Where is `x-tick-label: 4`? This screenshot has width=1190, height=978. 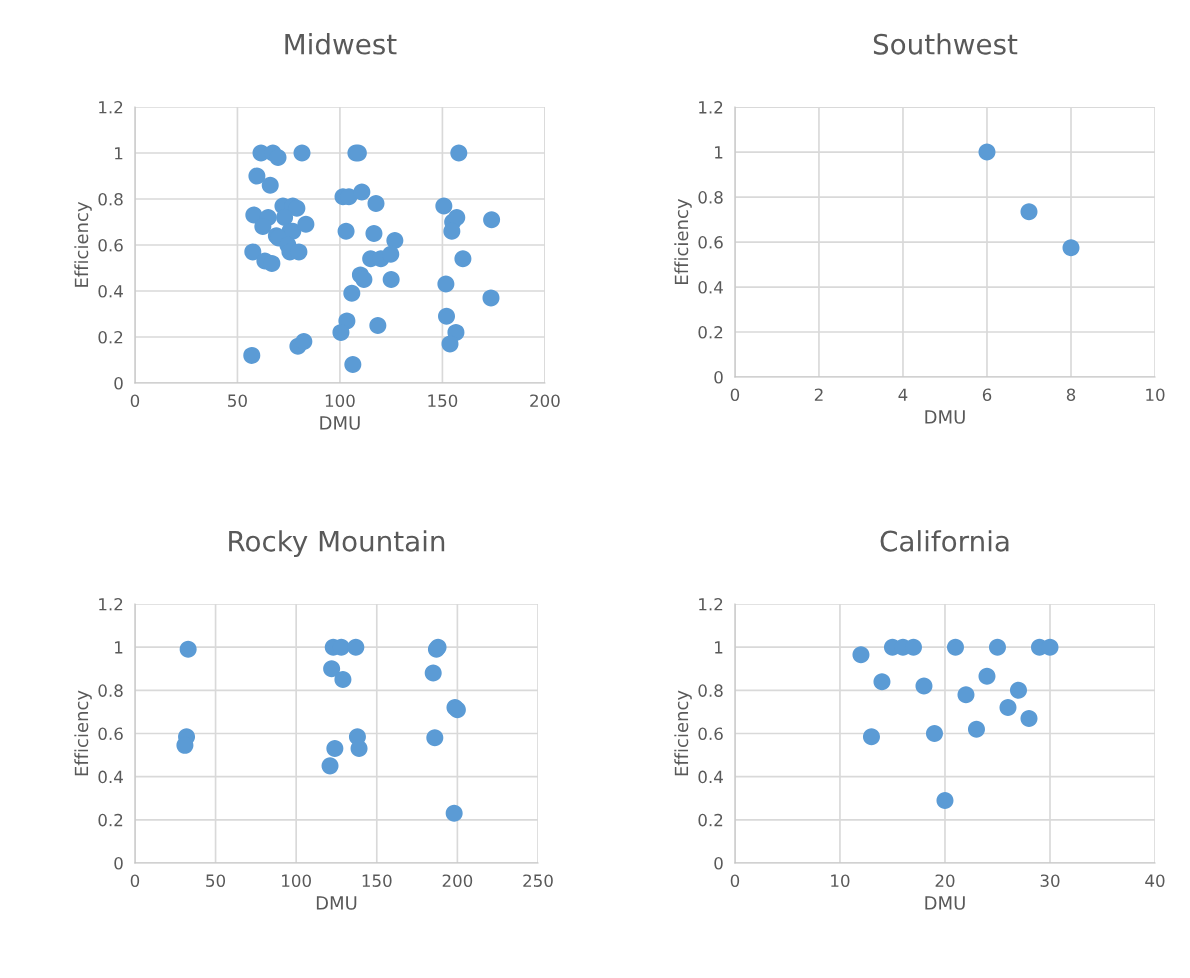 x-tick-label: 4 is located at coordinates (903, 394).